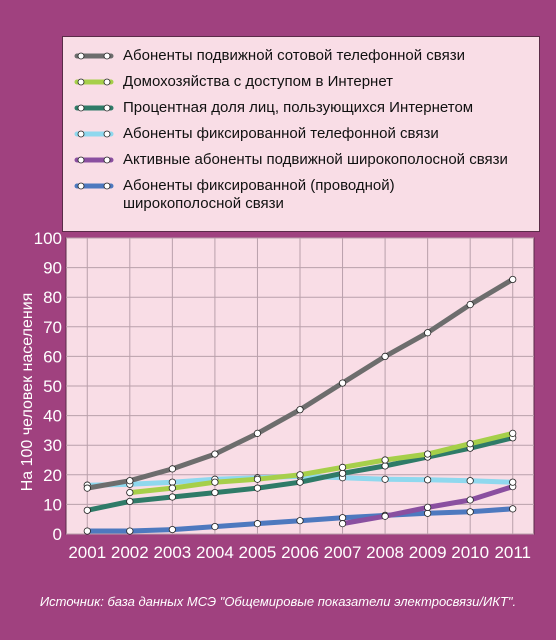  What do you see at coordinates (385, 552) in the screenshot?
I see `x-tick-label: 2008` at bounding box center [385, 552].